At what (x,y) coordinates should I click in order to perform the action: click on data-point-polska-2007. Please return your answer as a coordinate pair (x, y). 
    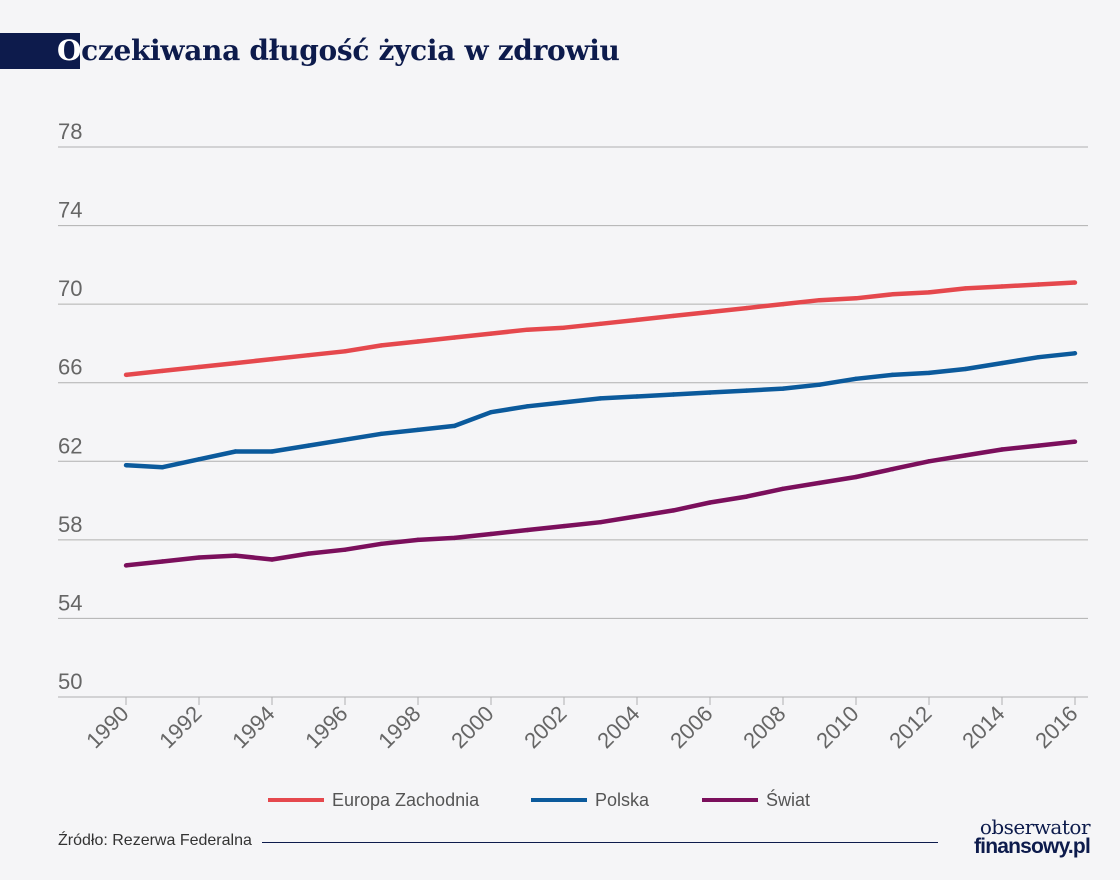
    Looking at the image, I should click on (746, 390).